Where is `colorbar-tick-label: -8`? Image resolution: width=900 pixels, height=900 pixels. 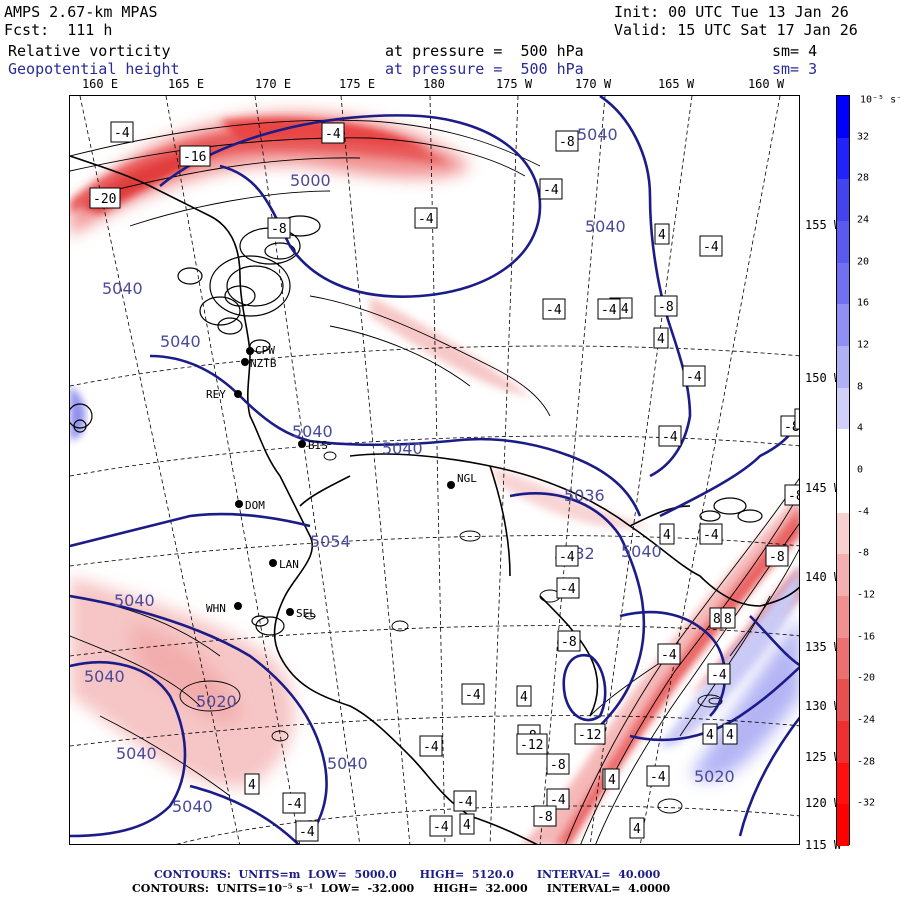 colorbar-tick-label: -8 is located at coordinates (863, 553).